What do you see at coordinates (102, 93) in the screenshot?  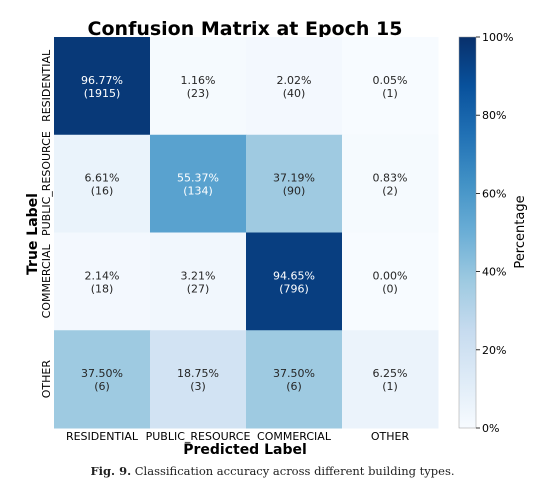 I see `cell-count-label: (1915)` at bounding box center [102, 93].